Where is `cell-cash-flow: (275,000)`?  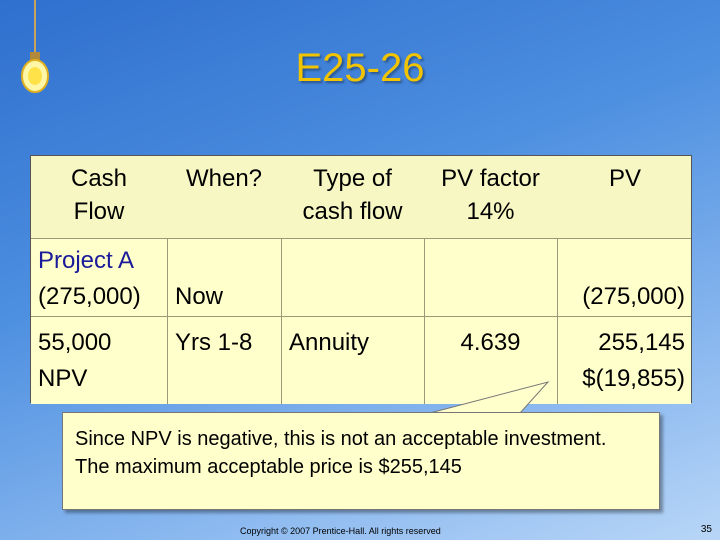
cell-cash-flow: (275,000) is located at coordinates (89, 296).